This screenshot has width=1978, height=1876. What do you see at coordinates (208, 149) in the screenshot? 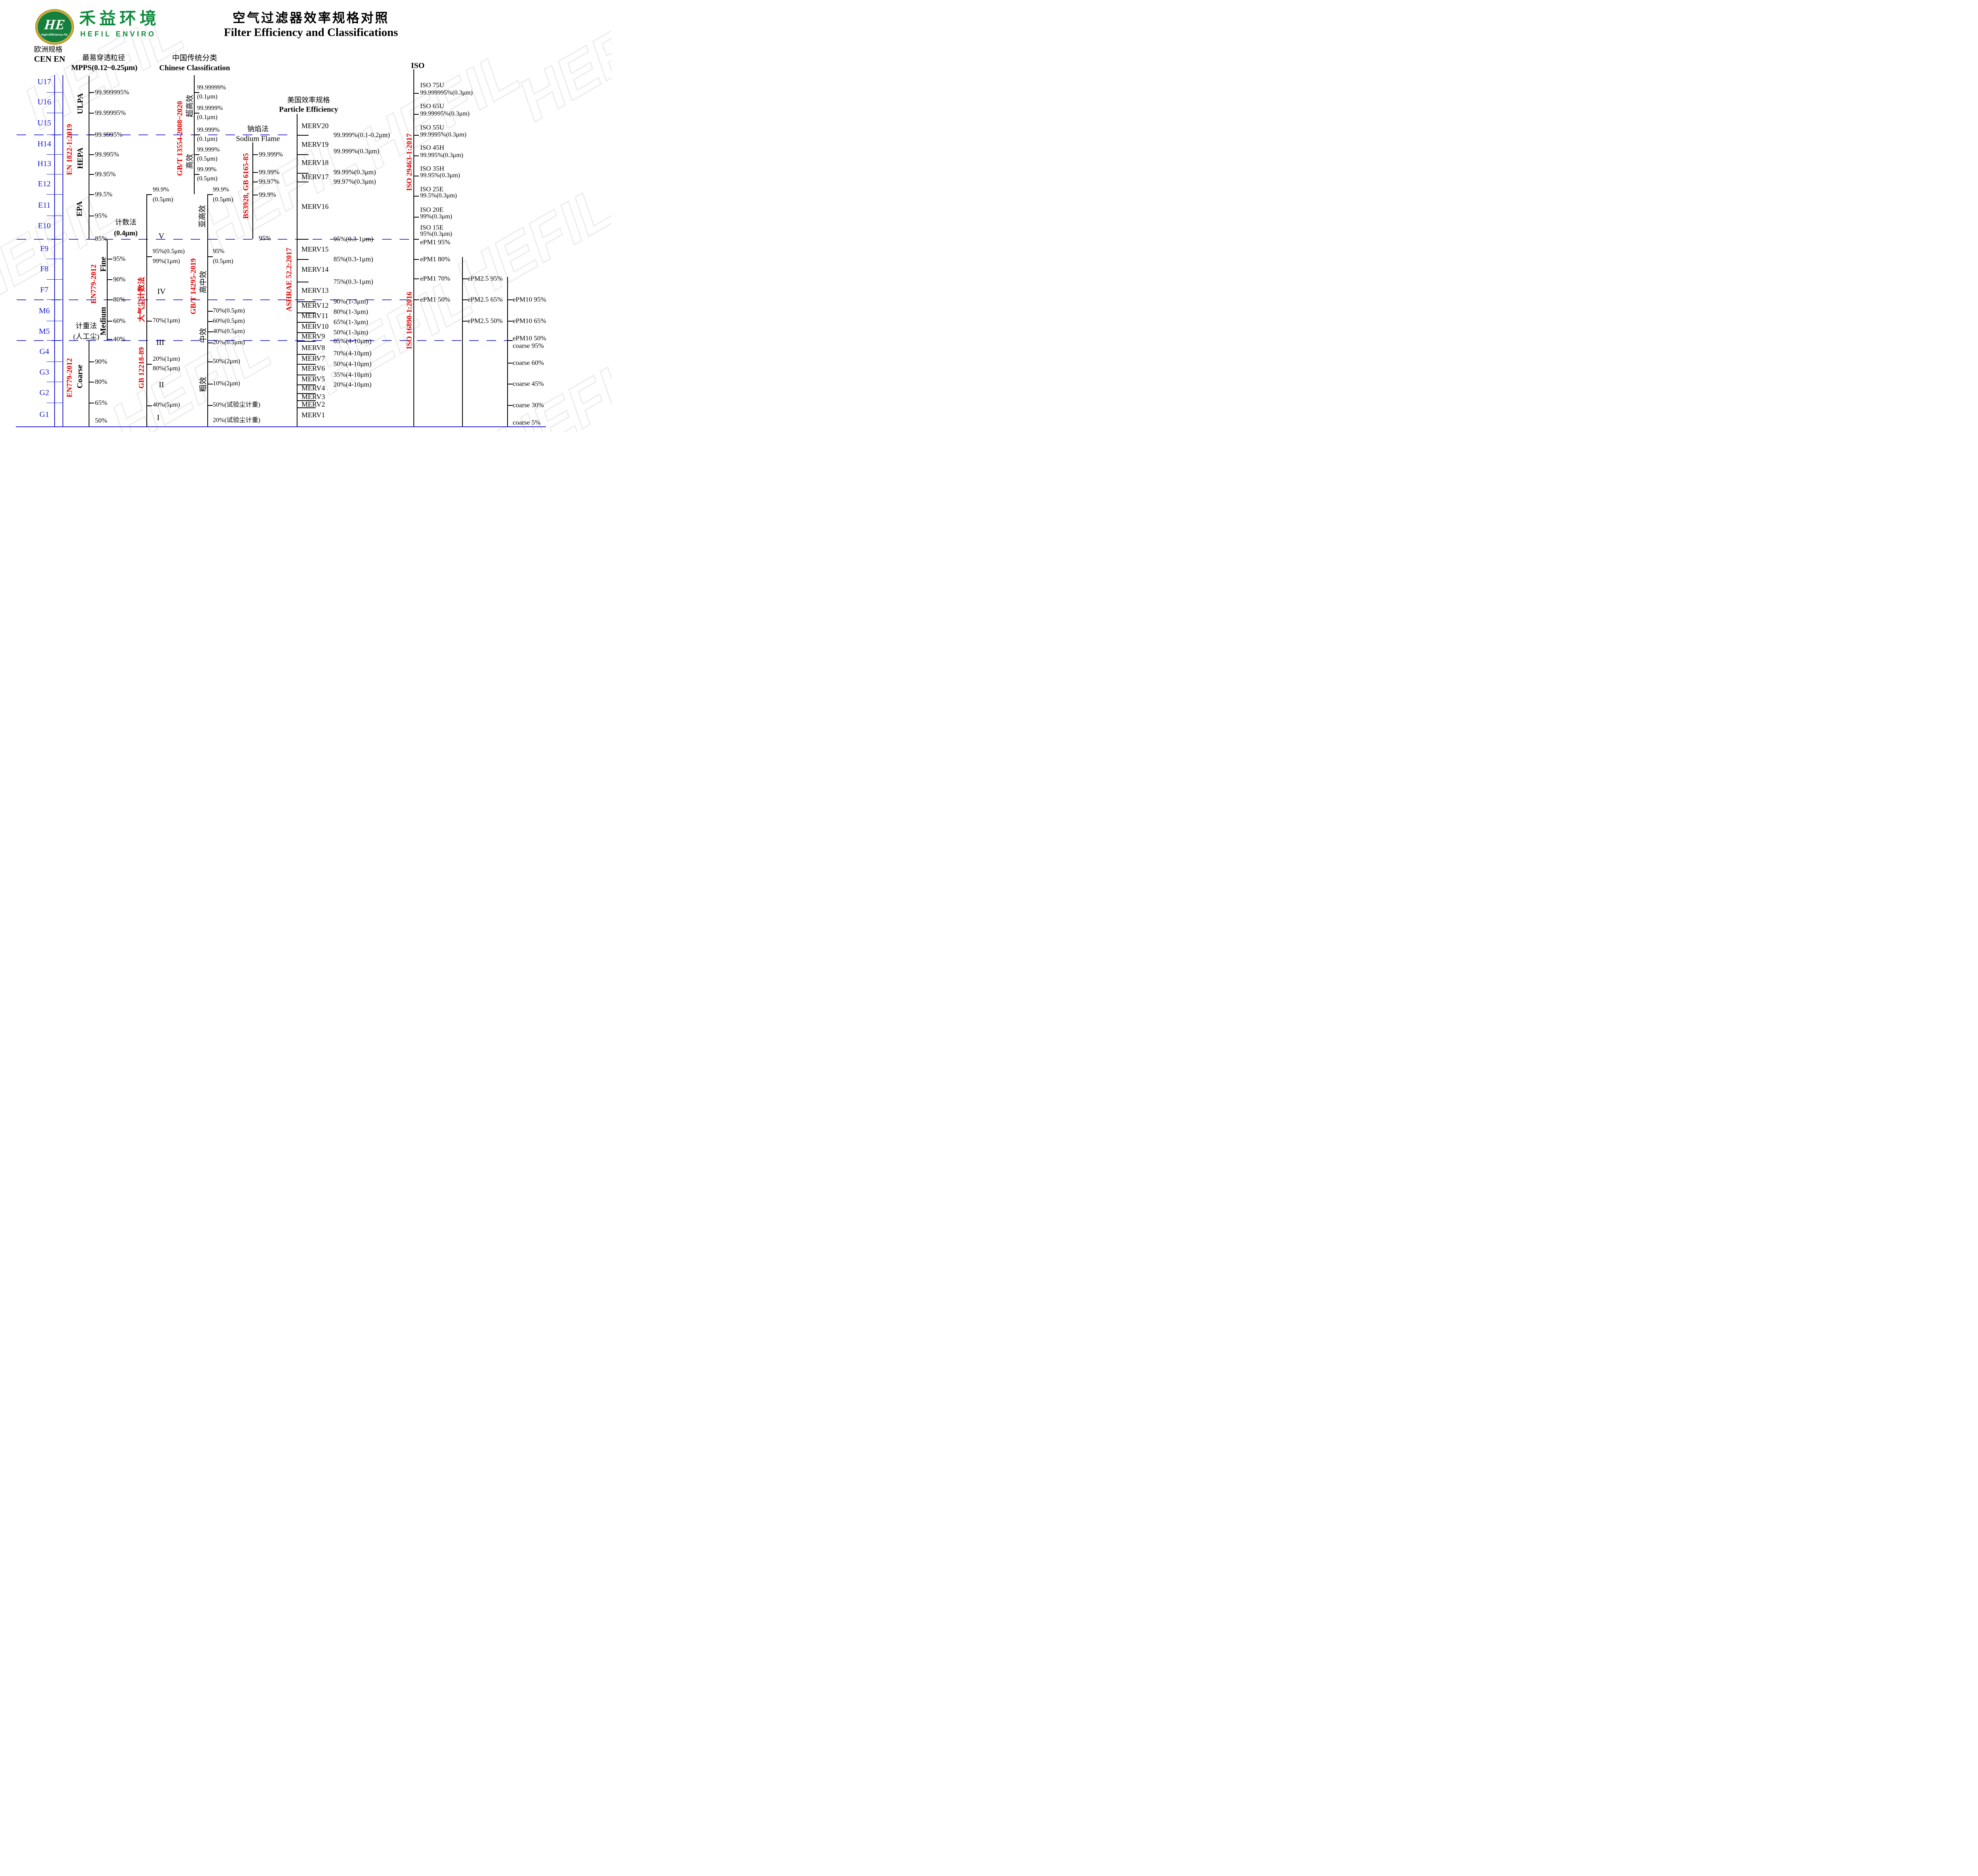
I see `gbt13554-value: 99.999%` at bounding box center [208, 149].